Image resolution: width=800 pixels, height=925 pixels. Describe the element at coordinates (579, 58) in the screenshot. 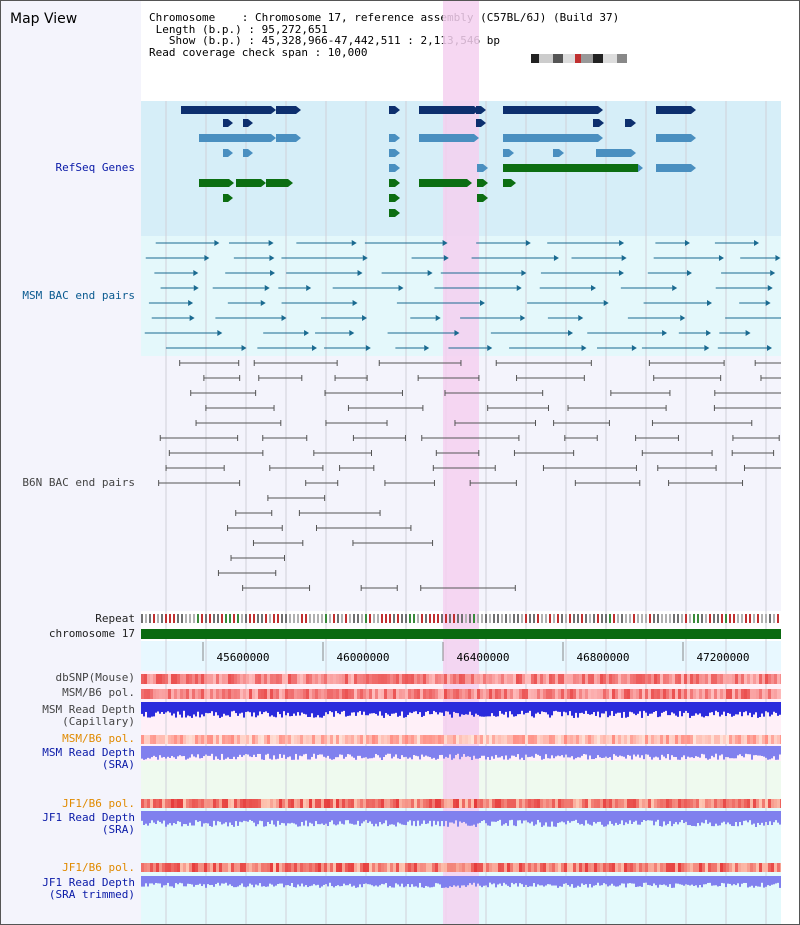

I see `chromosome-ideogram` at that location.